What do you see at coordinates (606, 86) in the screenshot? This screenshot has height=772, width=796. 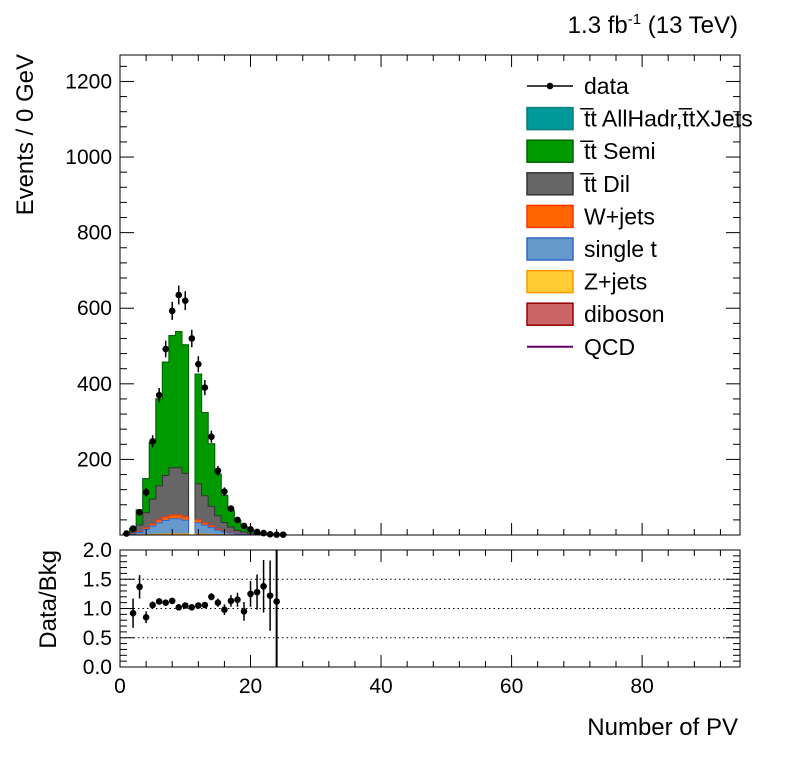 I see `legend-label-data: data` at bounding box center [606, 86].